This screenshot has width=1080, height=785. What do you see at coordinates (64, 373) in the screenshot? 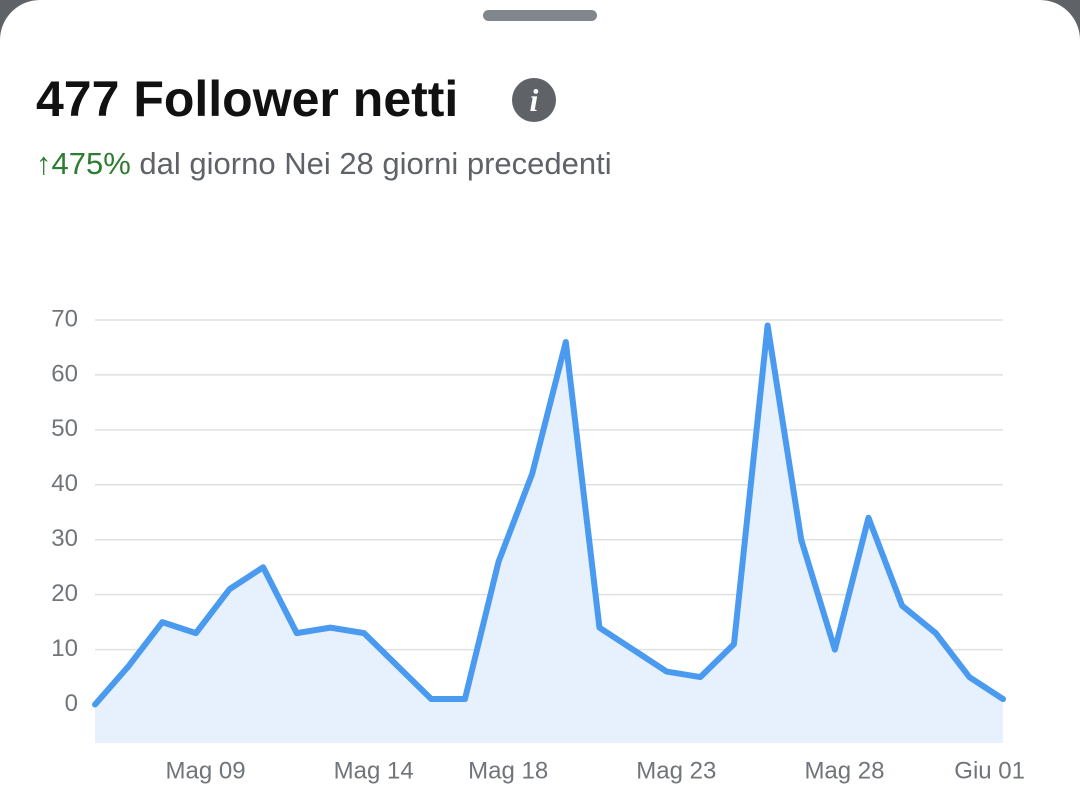
I see `y-tick-label: 60` at bounding box center [64, 373].